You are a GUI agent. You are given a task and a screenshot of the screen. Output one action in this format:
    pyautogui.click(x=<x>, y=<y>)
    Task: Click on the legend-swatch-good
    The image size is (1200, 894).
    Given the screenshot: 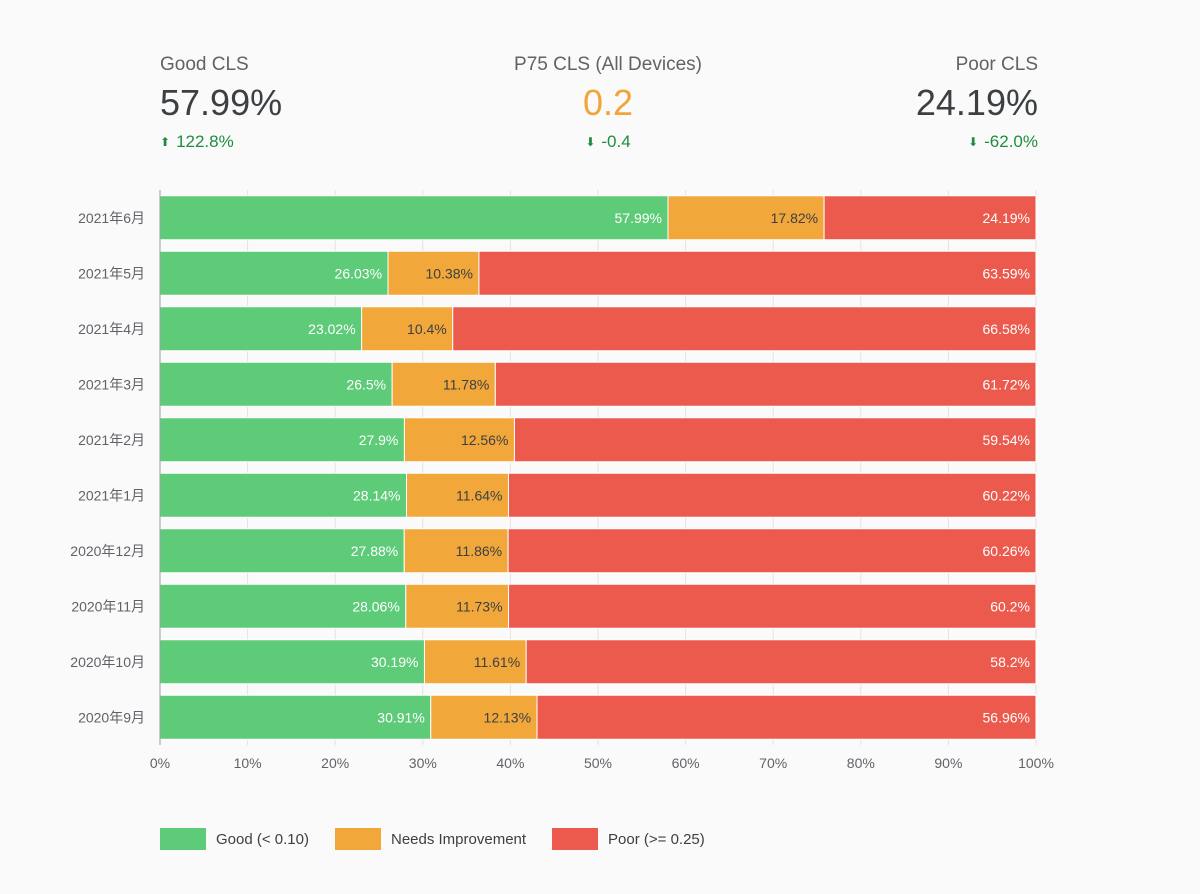 What is the action you would take?
    pyautogui.click(x=183, y=839)
    